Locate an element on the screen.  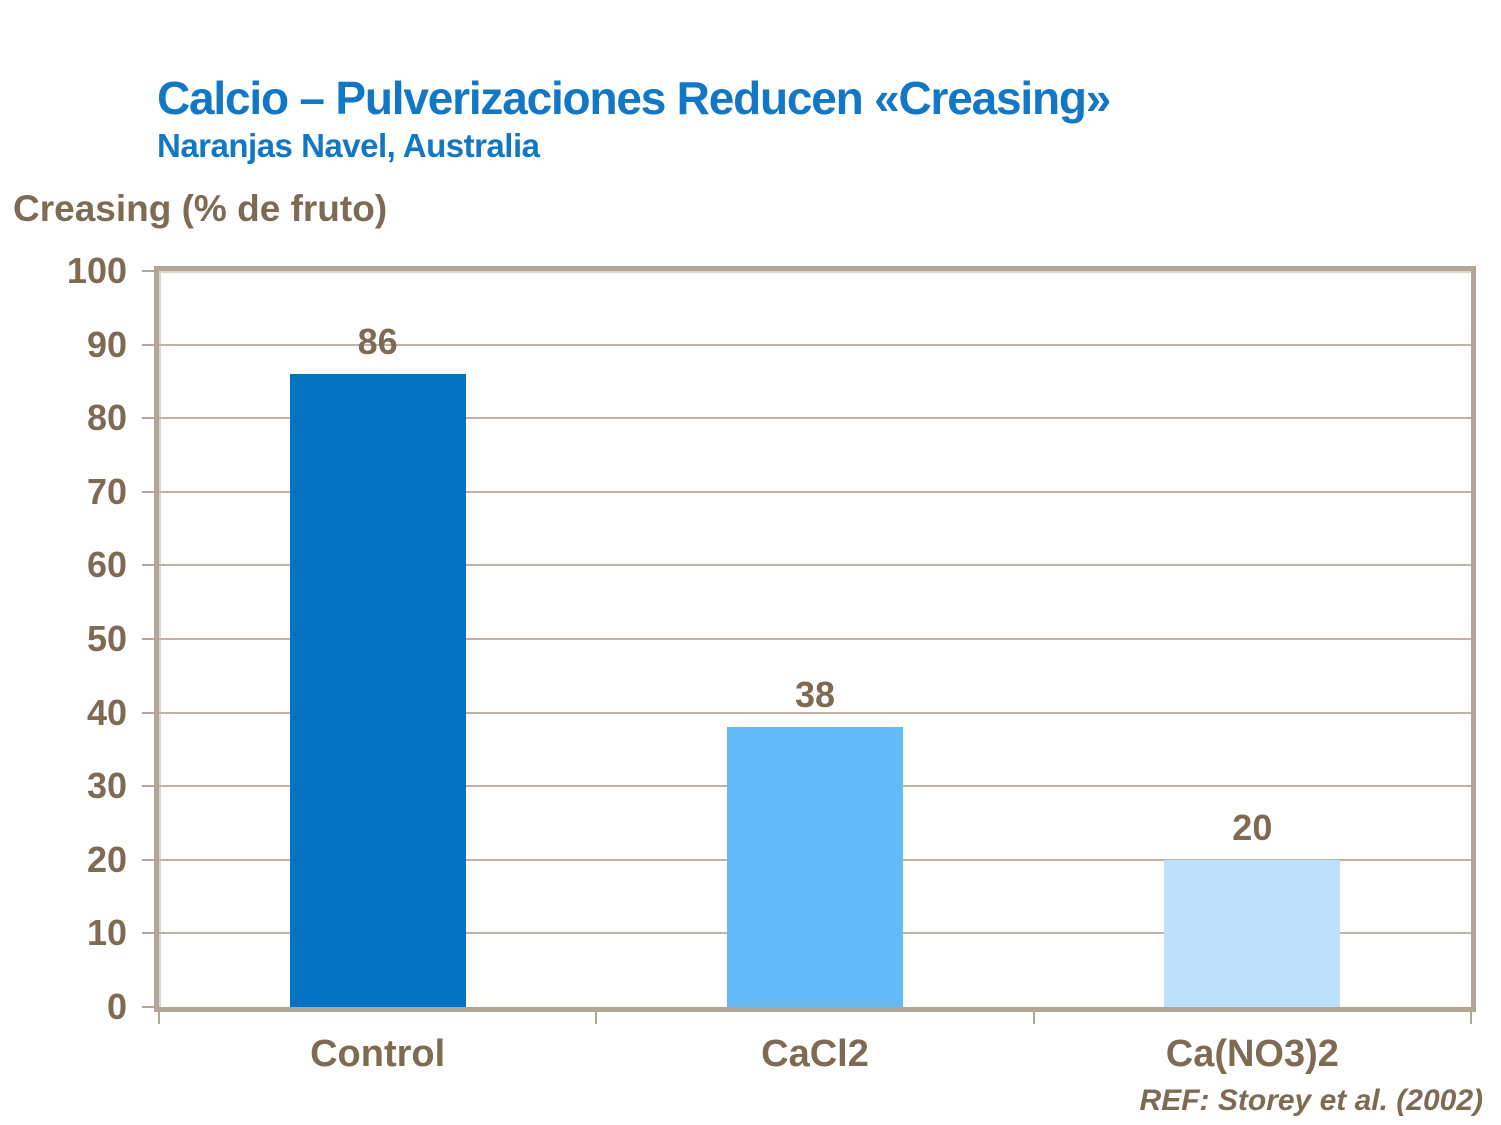
y-tick-label: 30 is located at coordinates (106, 786).